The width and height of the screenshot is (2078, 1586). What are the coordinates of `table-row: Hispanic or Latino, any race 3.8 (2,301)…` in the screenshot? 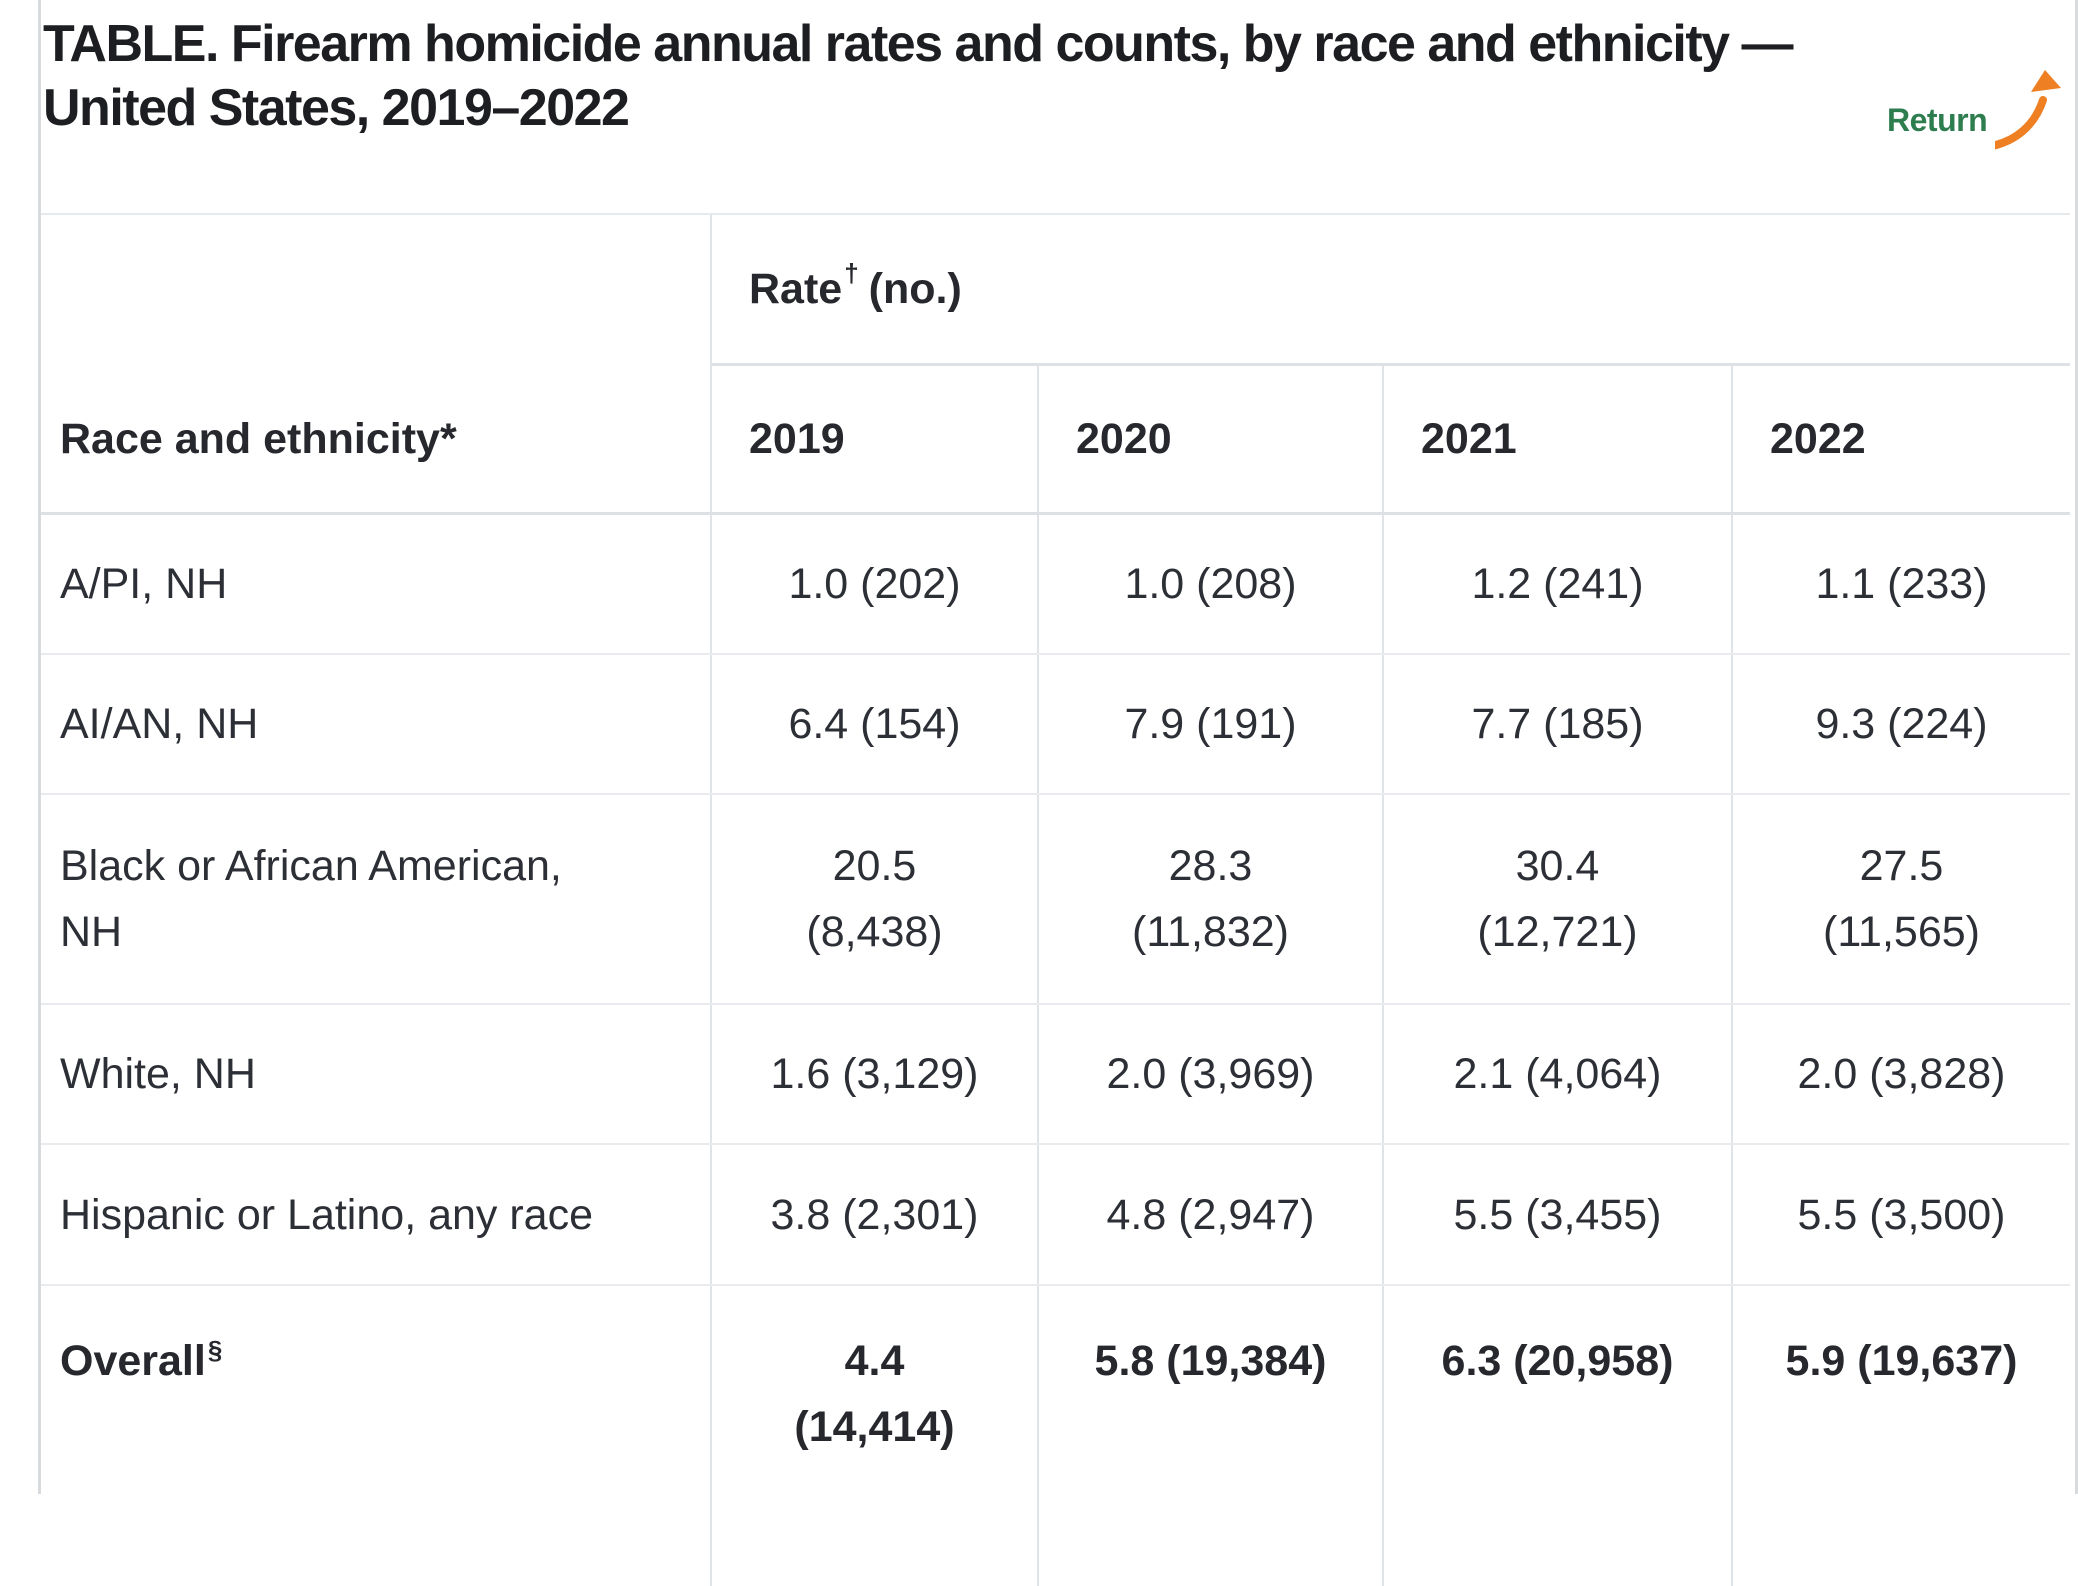 It's located at (1055, 1215).